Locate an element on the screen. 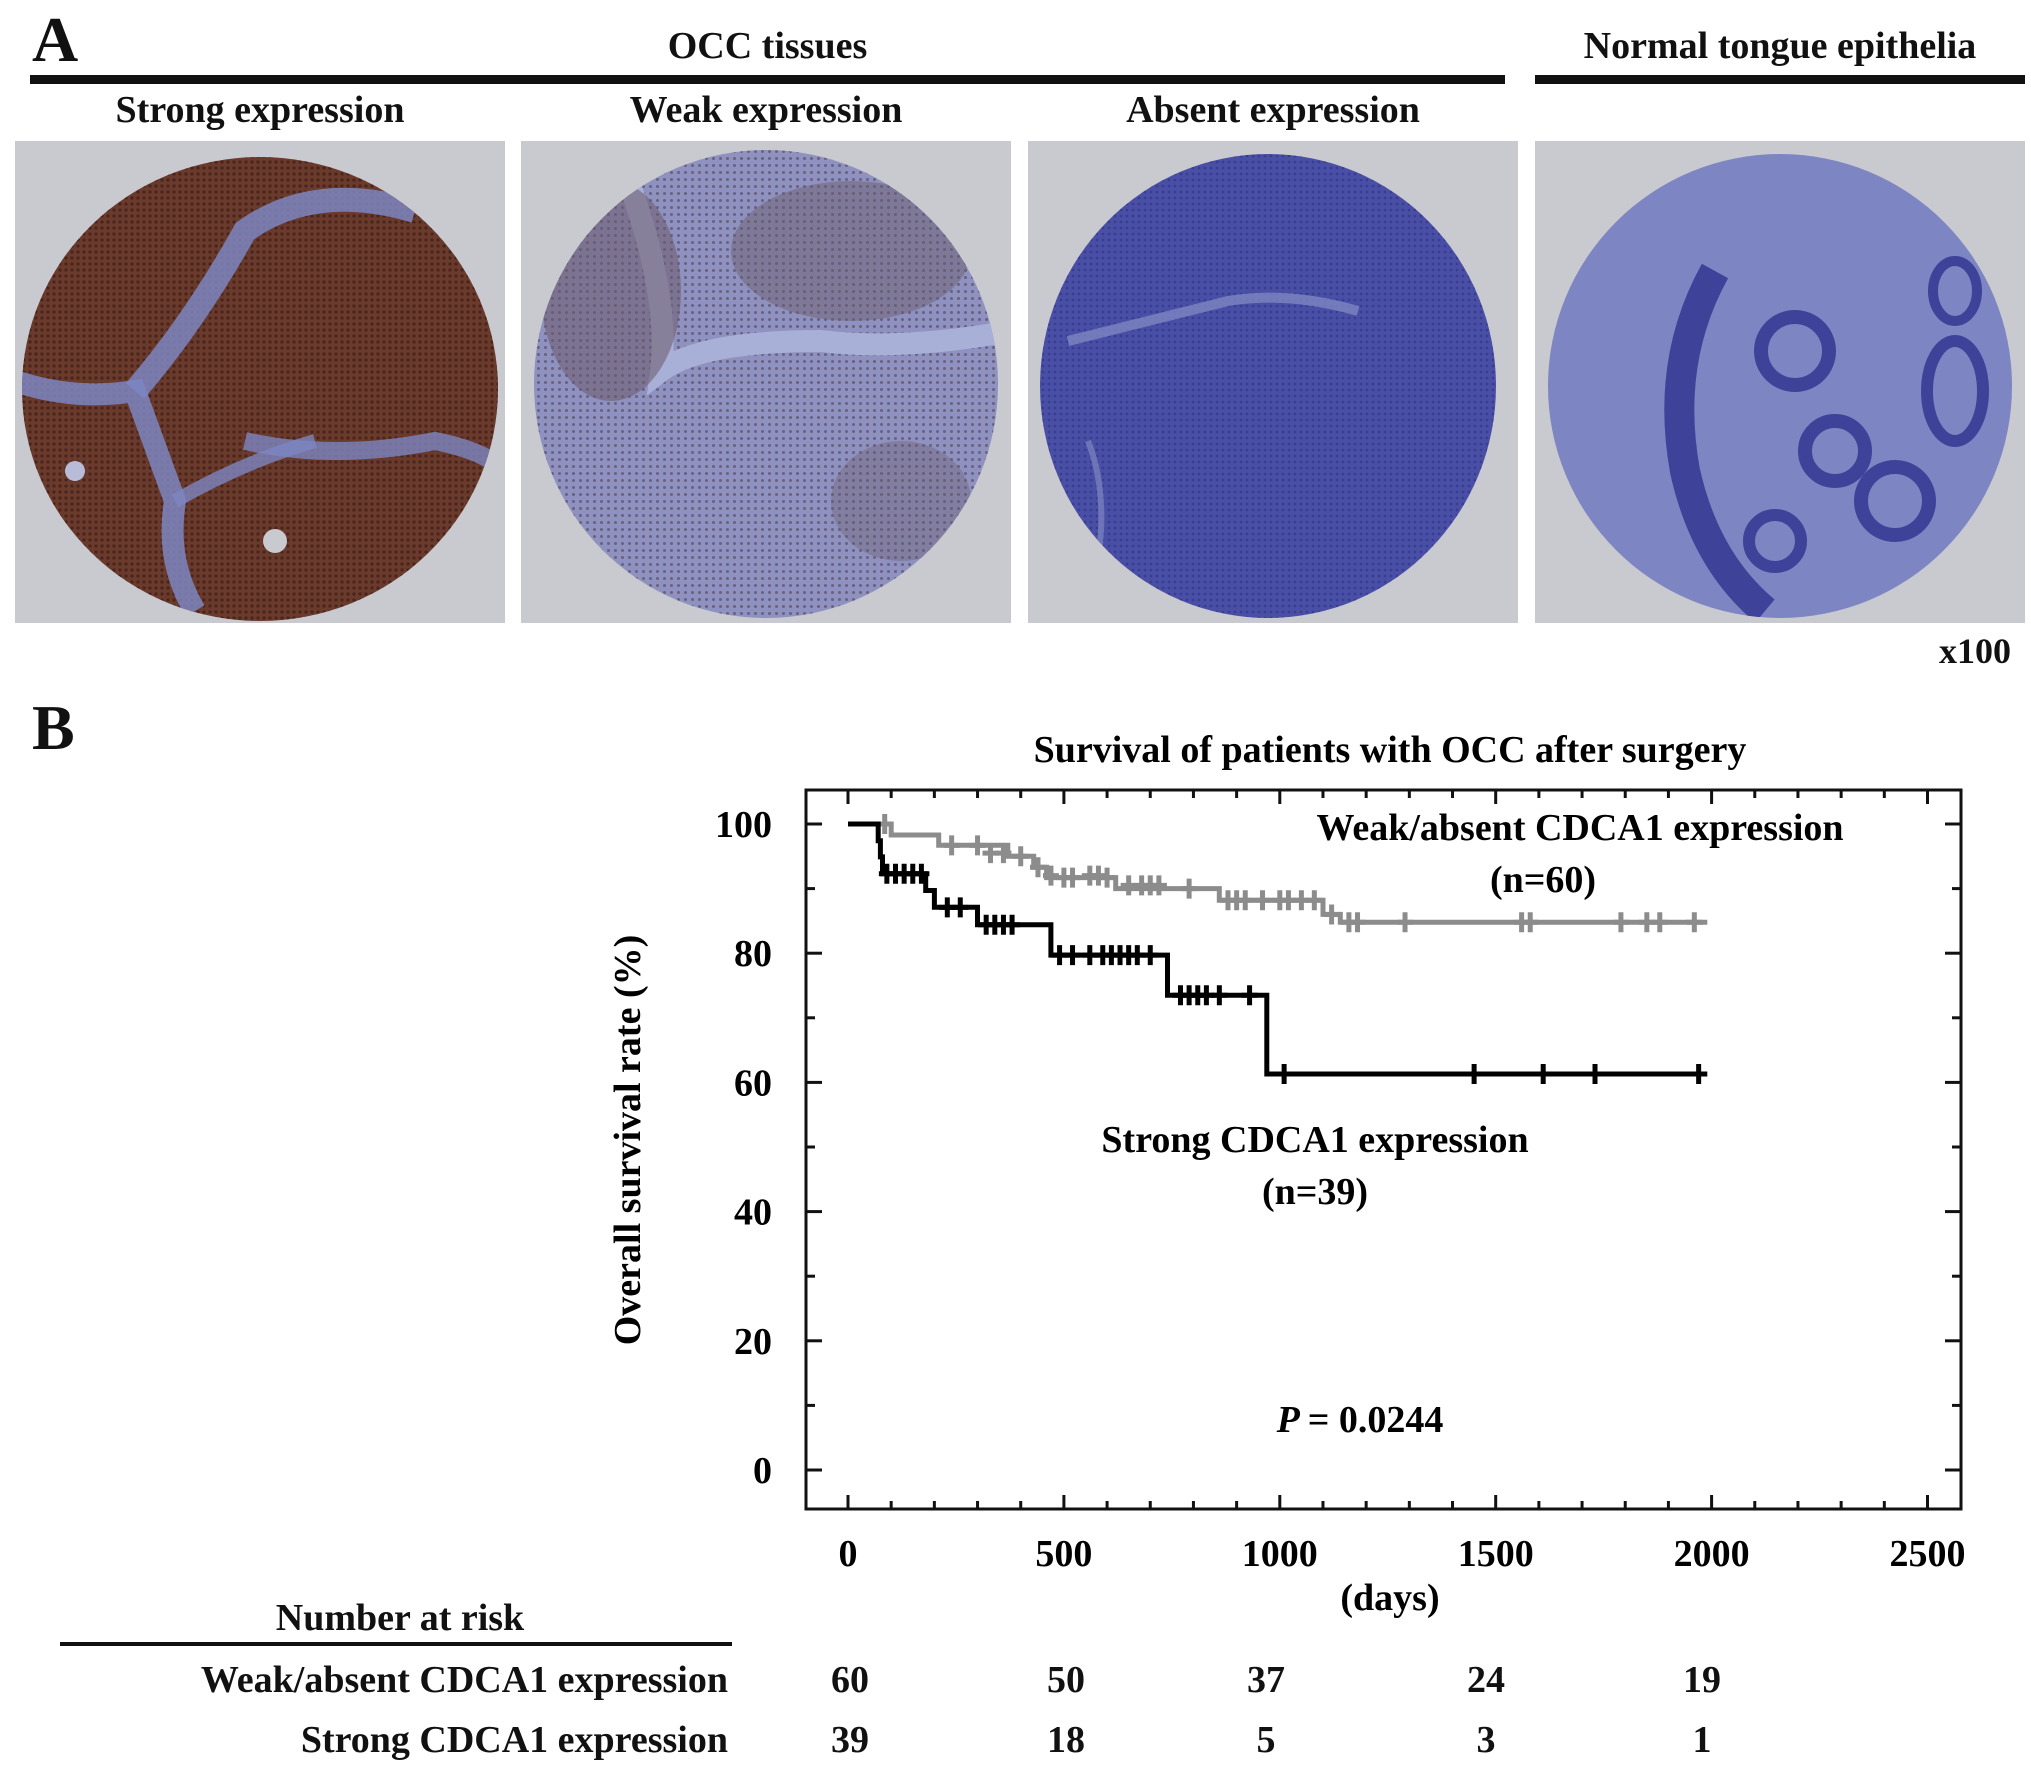  tissue-core-strong is located at coordinates (260, 382).